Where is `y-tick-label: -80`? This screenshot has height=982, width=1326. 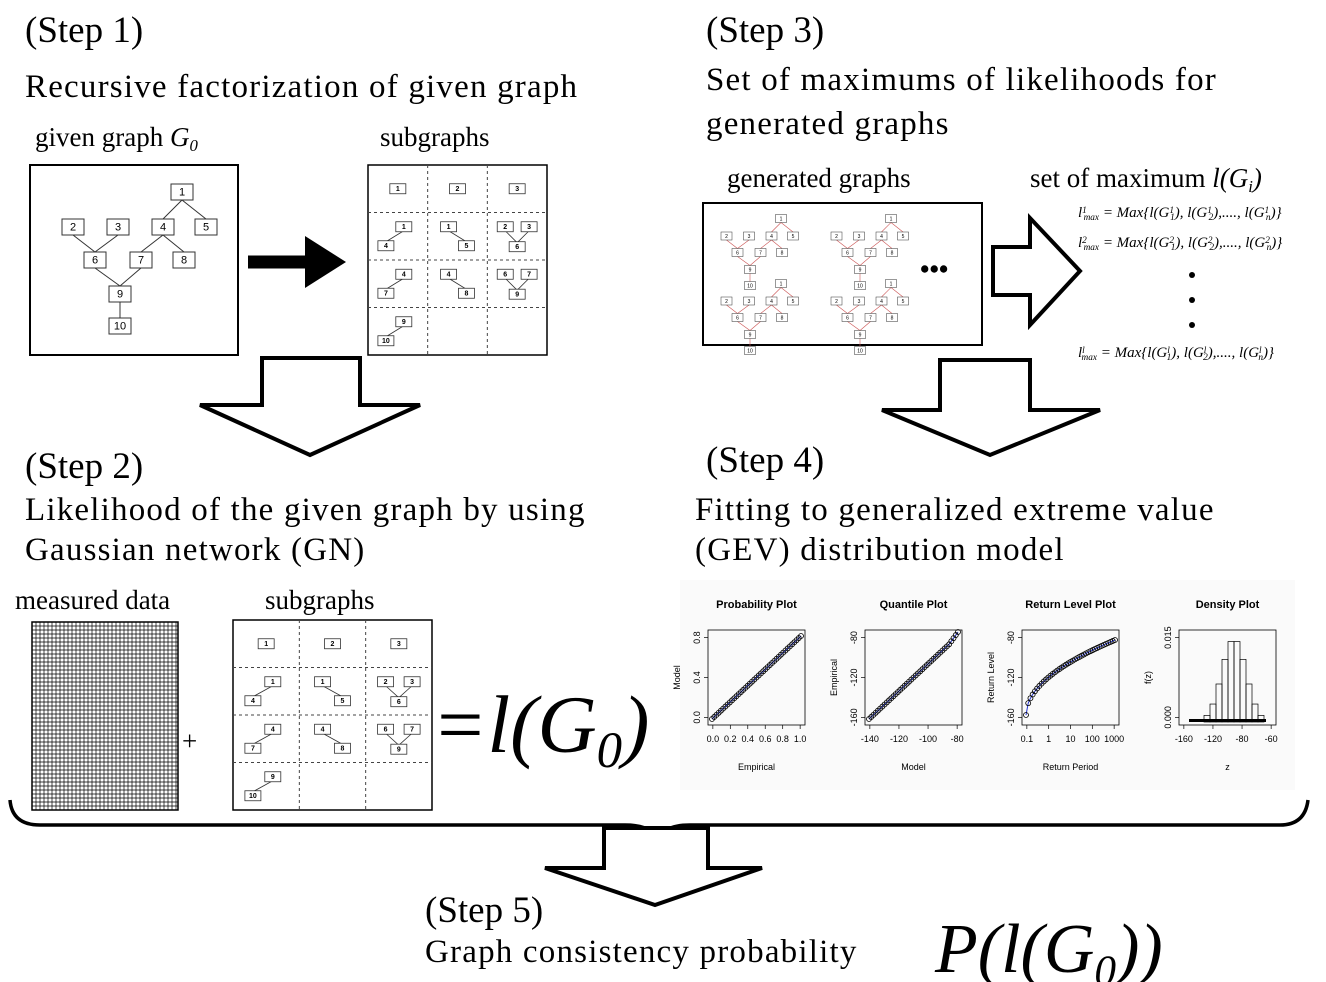
y-tick-label: -80 is located at coordinates (854, 637).